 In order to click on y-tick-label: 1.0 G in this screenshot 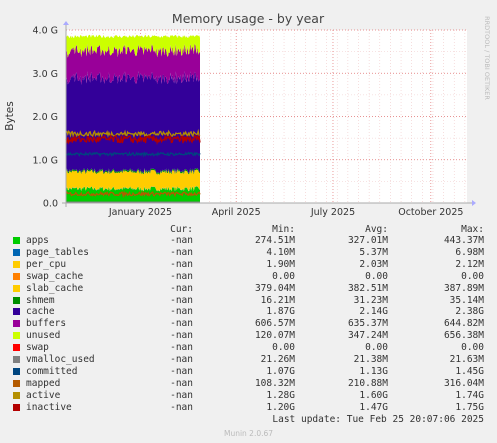, I will do `click(46, 160)`.